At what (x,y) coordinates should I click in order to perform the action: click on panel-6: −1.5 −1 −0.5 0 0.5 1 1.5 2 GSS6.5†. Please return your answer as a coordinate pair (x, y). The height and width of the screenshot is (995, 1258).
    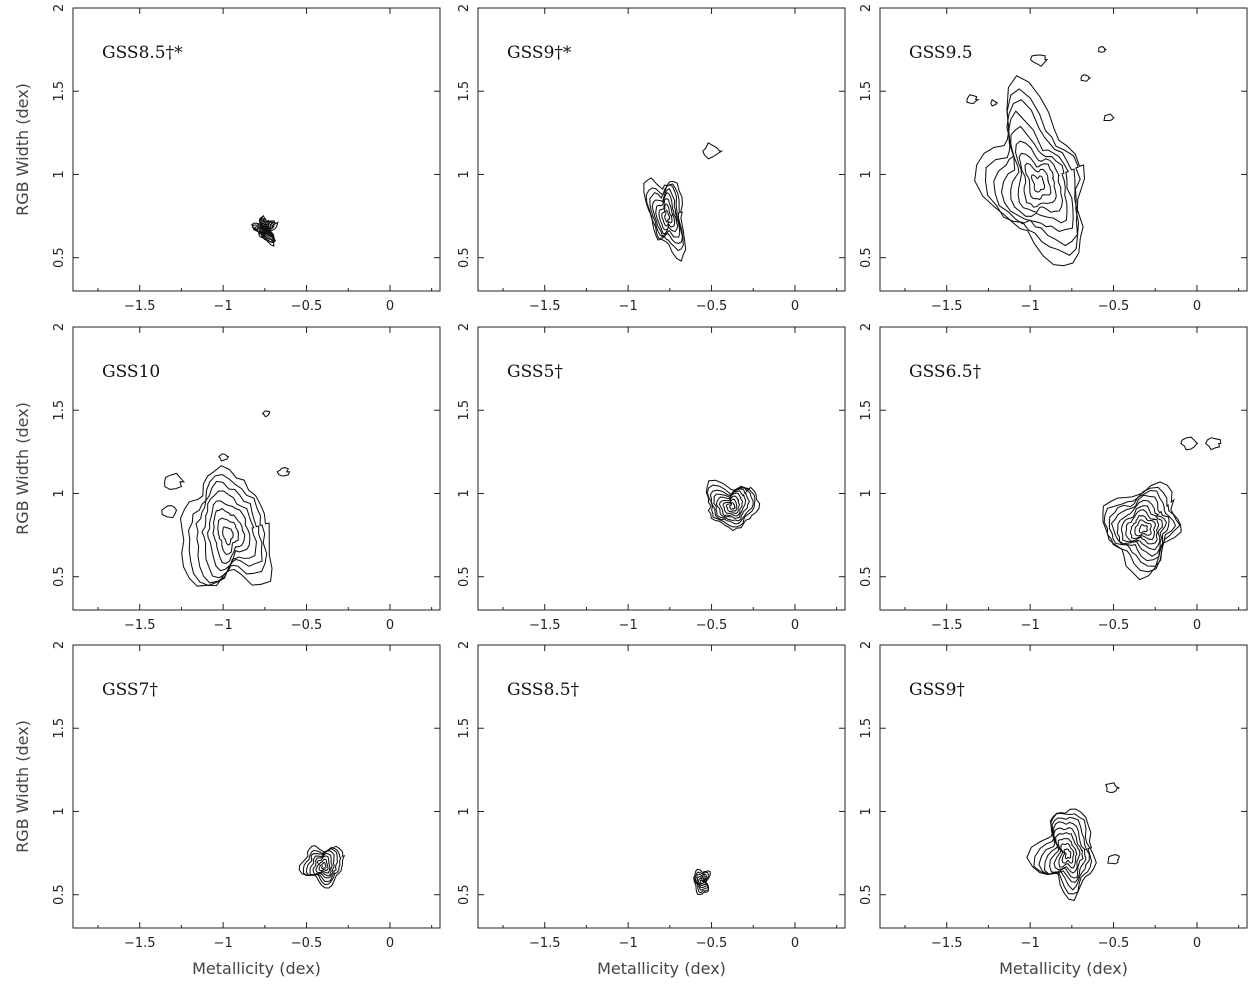
    Looking at the image, I should click on (1053, 478).